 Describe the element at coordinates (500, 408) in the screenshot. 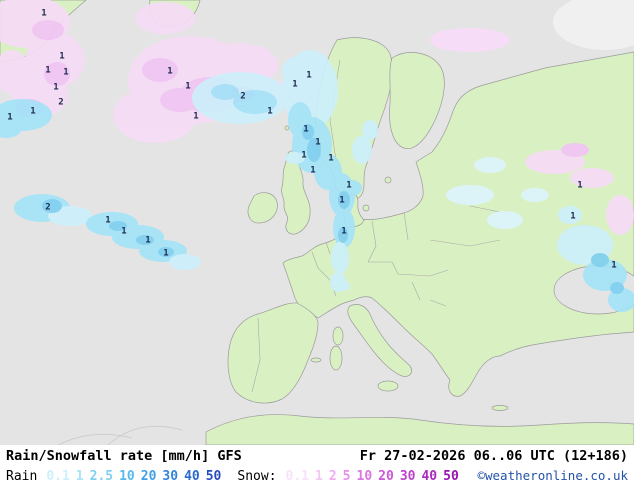

I see `land-crete` at that location.